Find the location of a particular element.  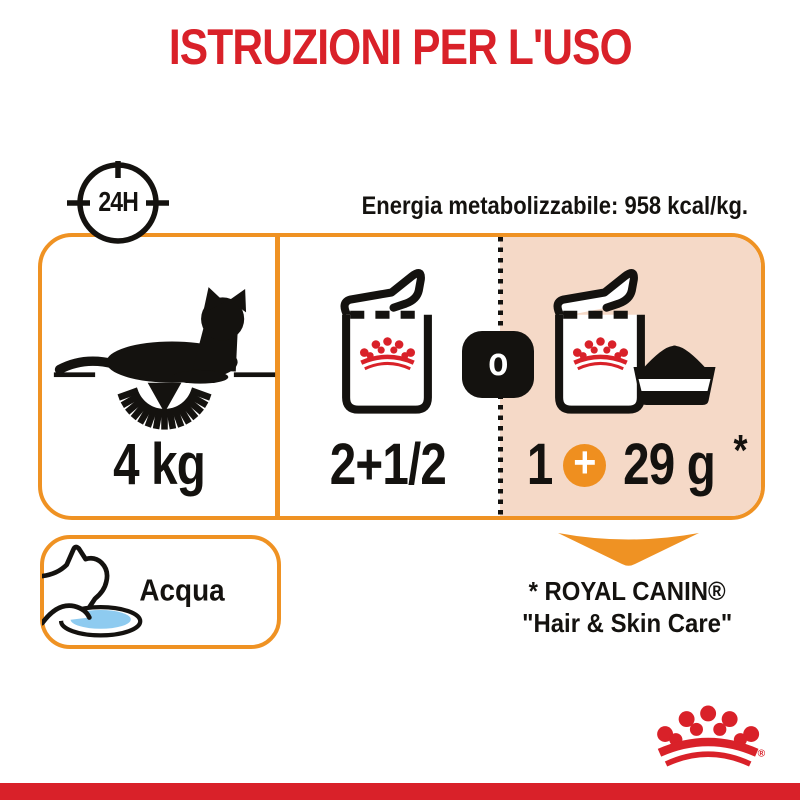

plus-glyph: + is located at coordinates (584, 463).